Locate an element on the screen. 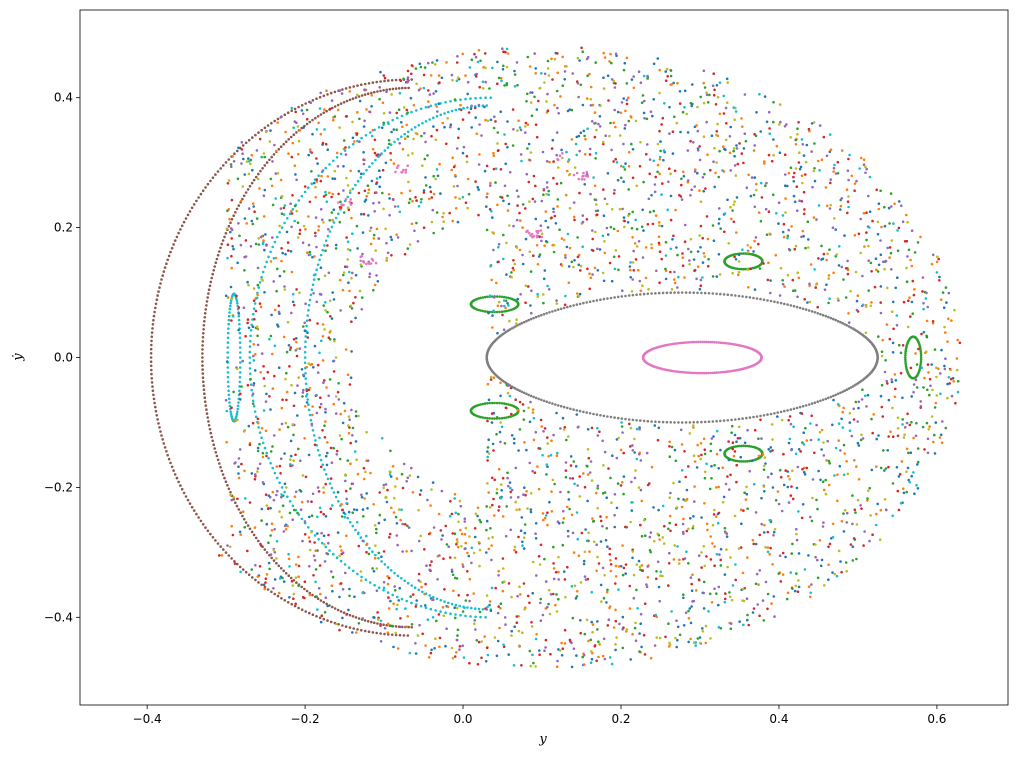 This screenshot has height=757, width=1018. scatter-point-2039 is located at coordinates (389, 198).